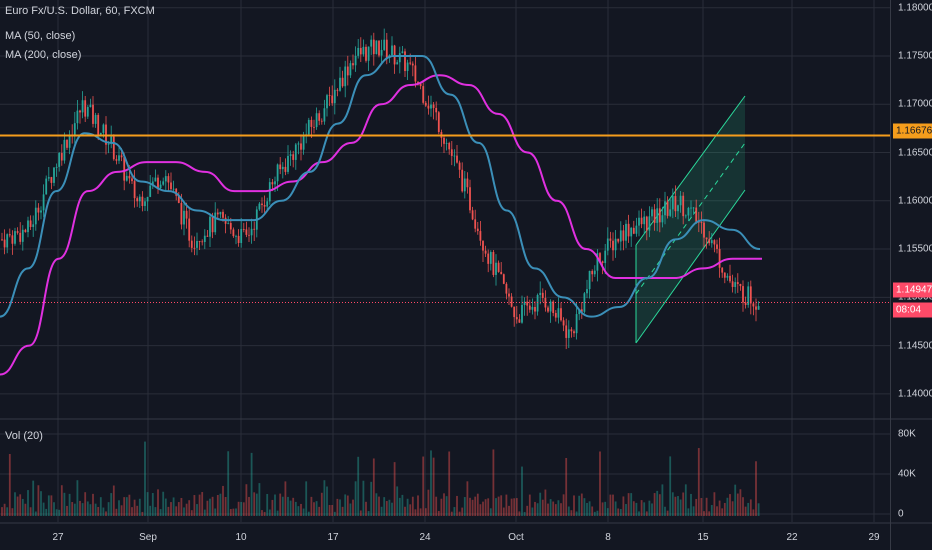  Describe the element at coordinates (915, 8) in the screenshot. I see `price-tick-label: 1.18000` at that location.